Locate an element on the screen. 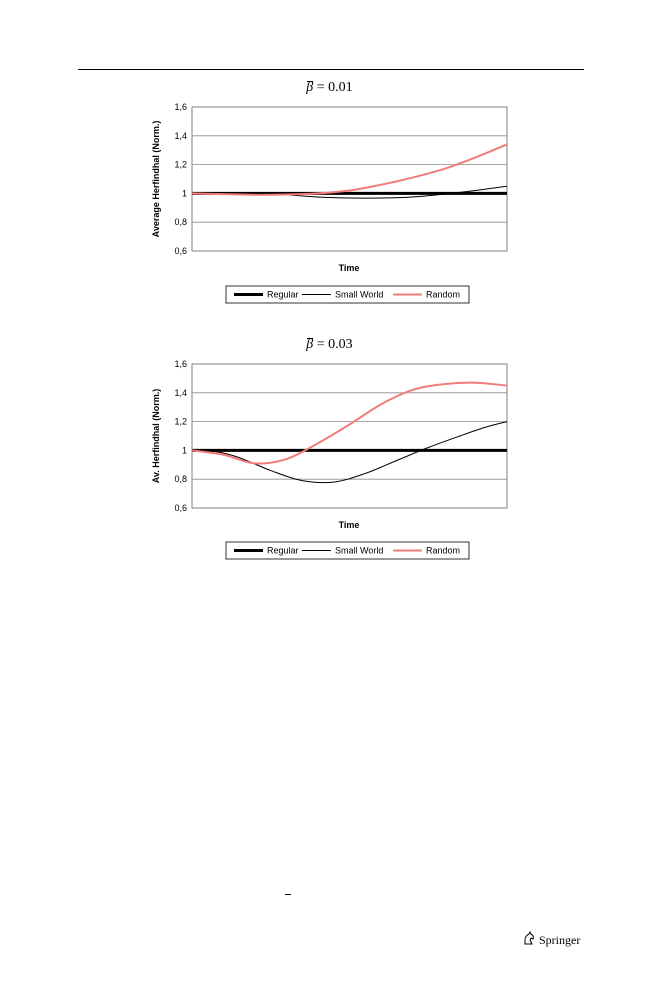  y-axis-label: Average Herfindhal (Norm.) is located at coordinates (156, 179).